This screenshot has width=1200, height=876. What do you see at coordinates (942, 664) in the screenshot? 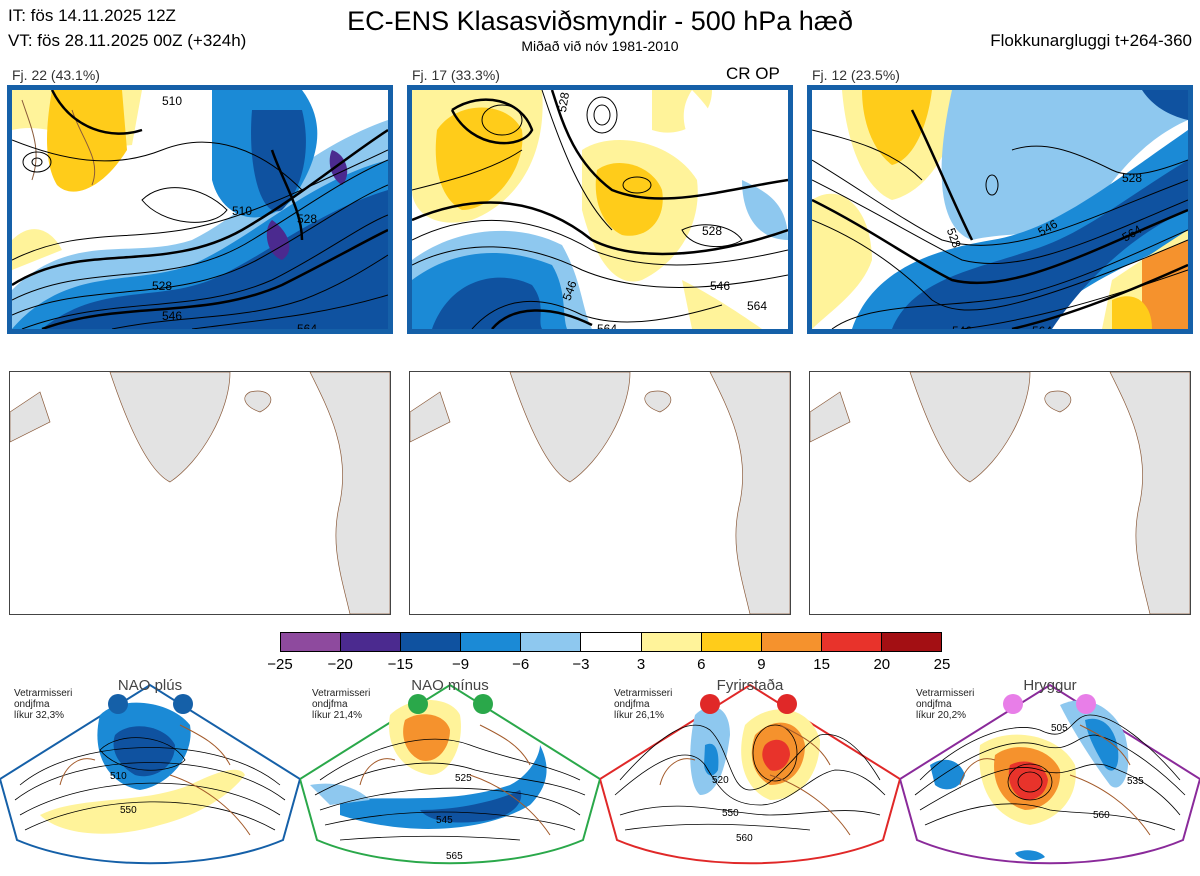
I see `colorbar-tick-label: 25` at bounding box center [942, 664].